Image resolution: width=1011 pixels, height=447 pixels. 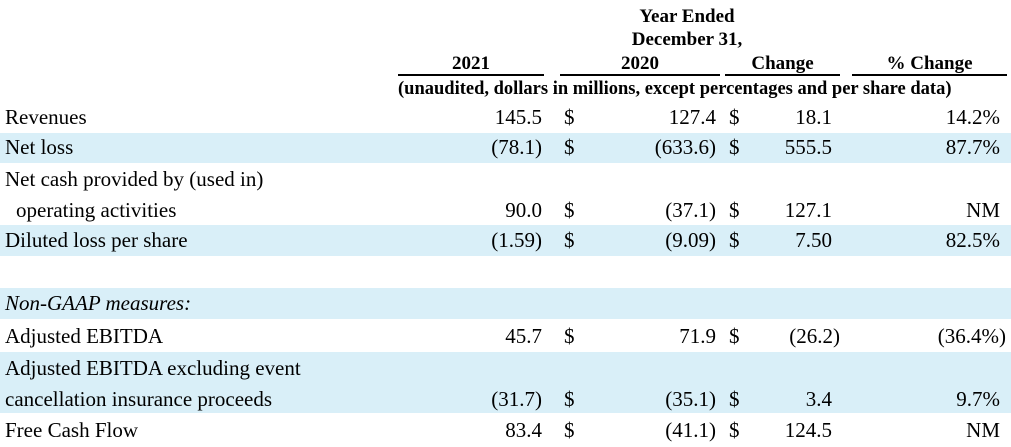 What do you see at coordinates (697, 336) in the screenshot?
I see `value-2020: 71.9` at bounding box center [697, 336].